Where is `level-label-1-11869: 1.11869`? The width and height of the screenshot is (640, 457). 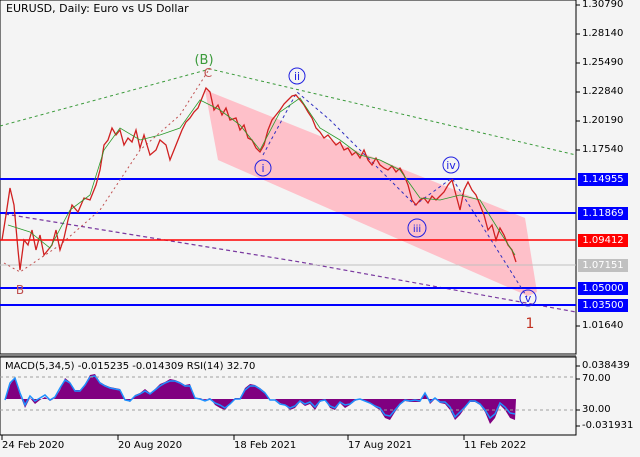
level-label-1-11869: 1.11869 is located at coordinates (603, 213).